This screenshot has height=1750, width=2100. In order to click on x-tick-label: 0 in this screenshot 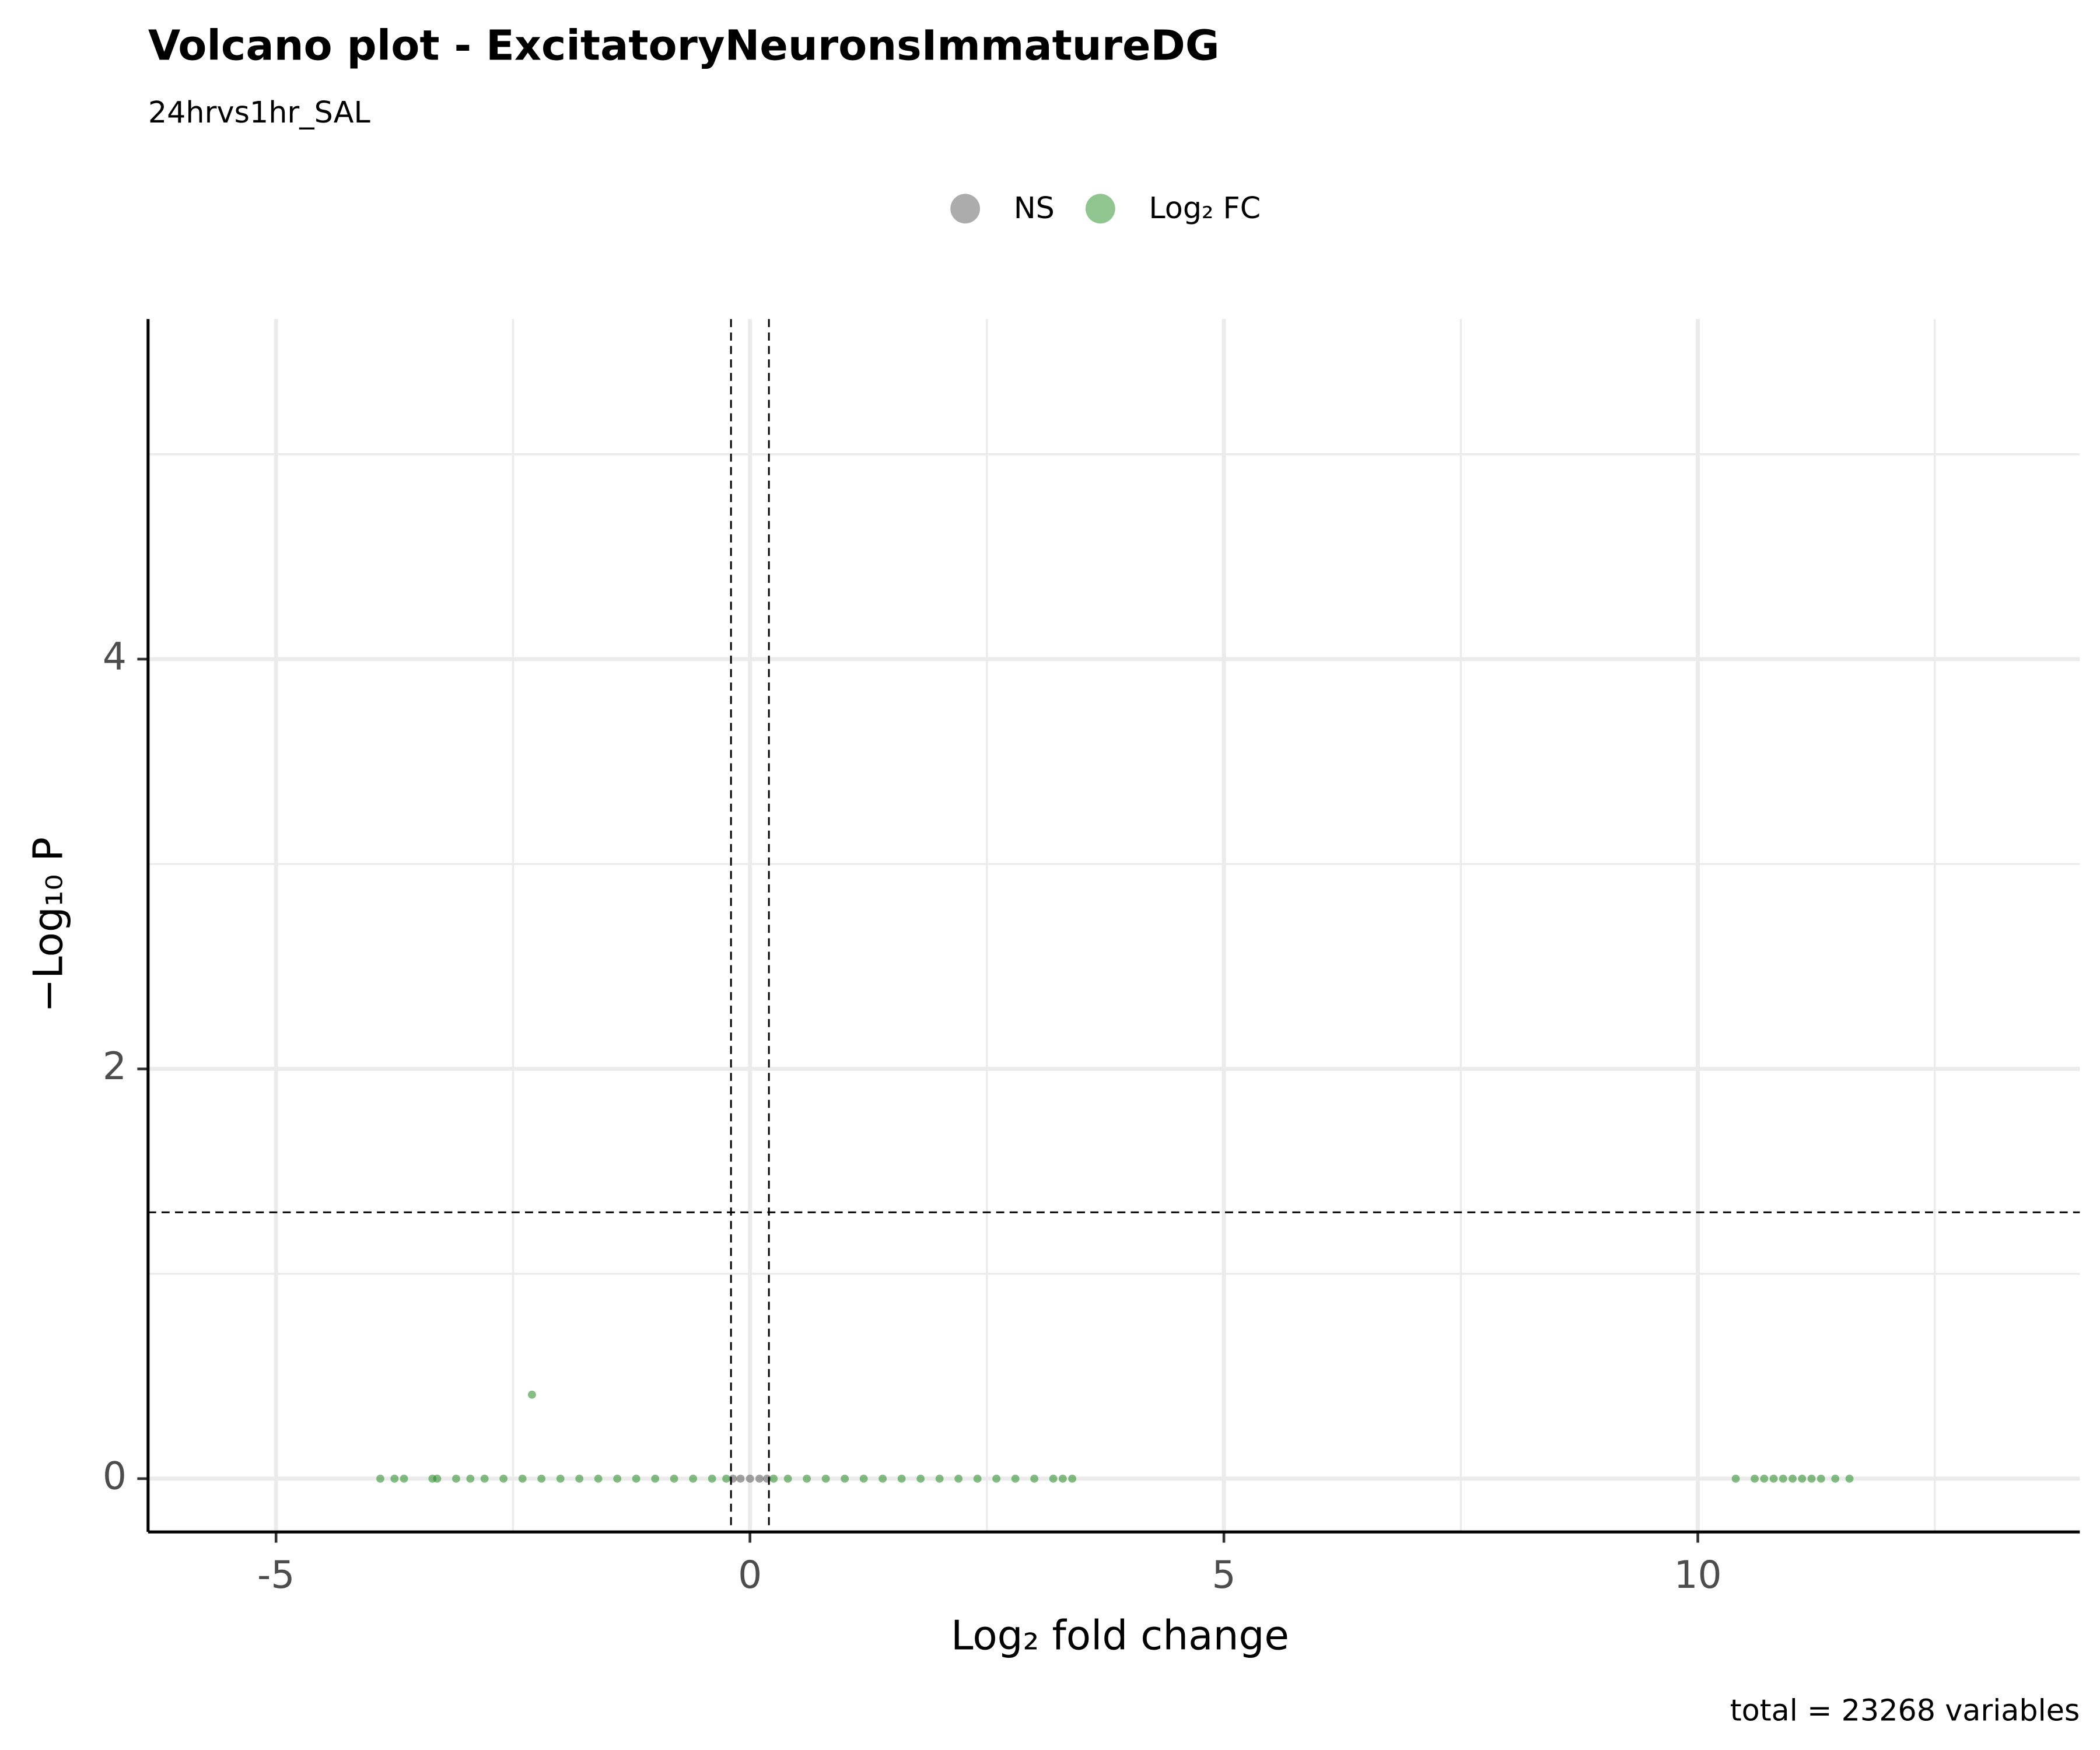, I will do `click(750, 1575)`.